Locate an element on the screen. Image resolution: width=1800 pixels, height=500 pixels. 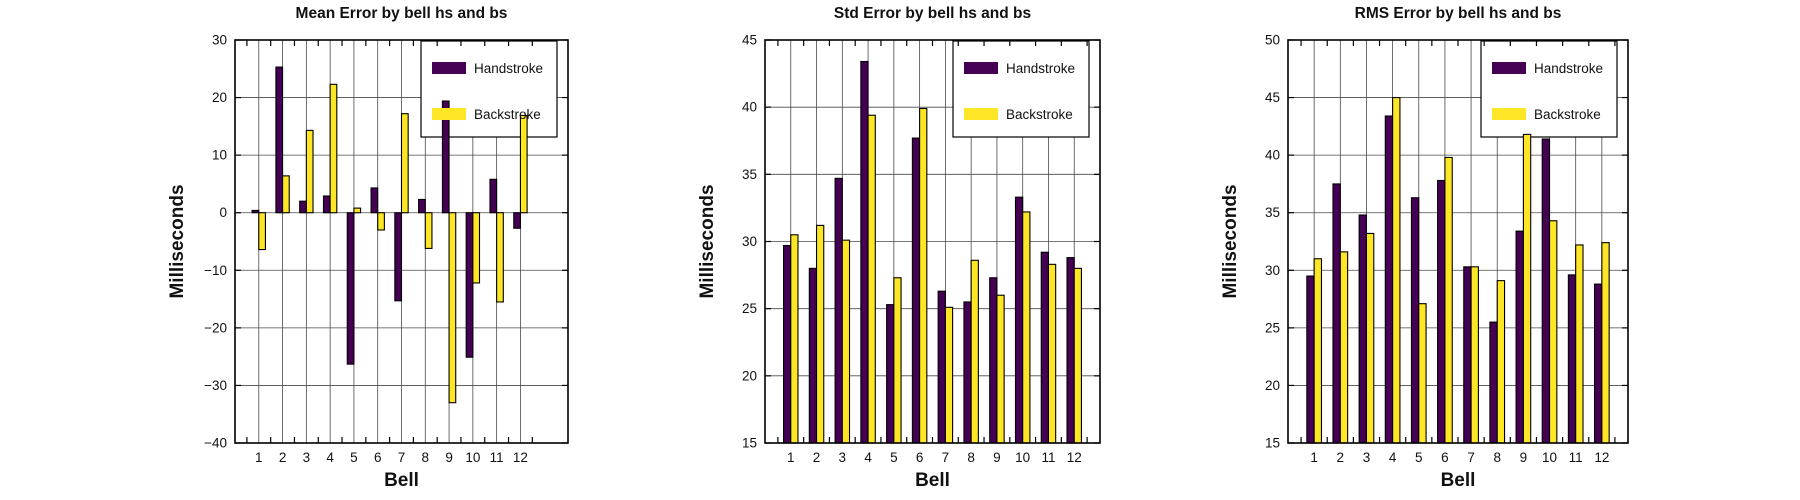
y-axis-label: Milliseconds is located at coordinates (1230, 241).